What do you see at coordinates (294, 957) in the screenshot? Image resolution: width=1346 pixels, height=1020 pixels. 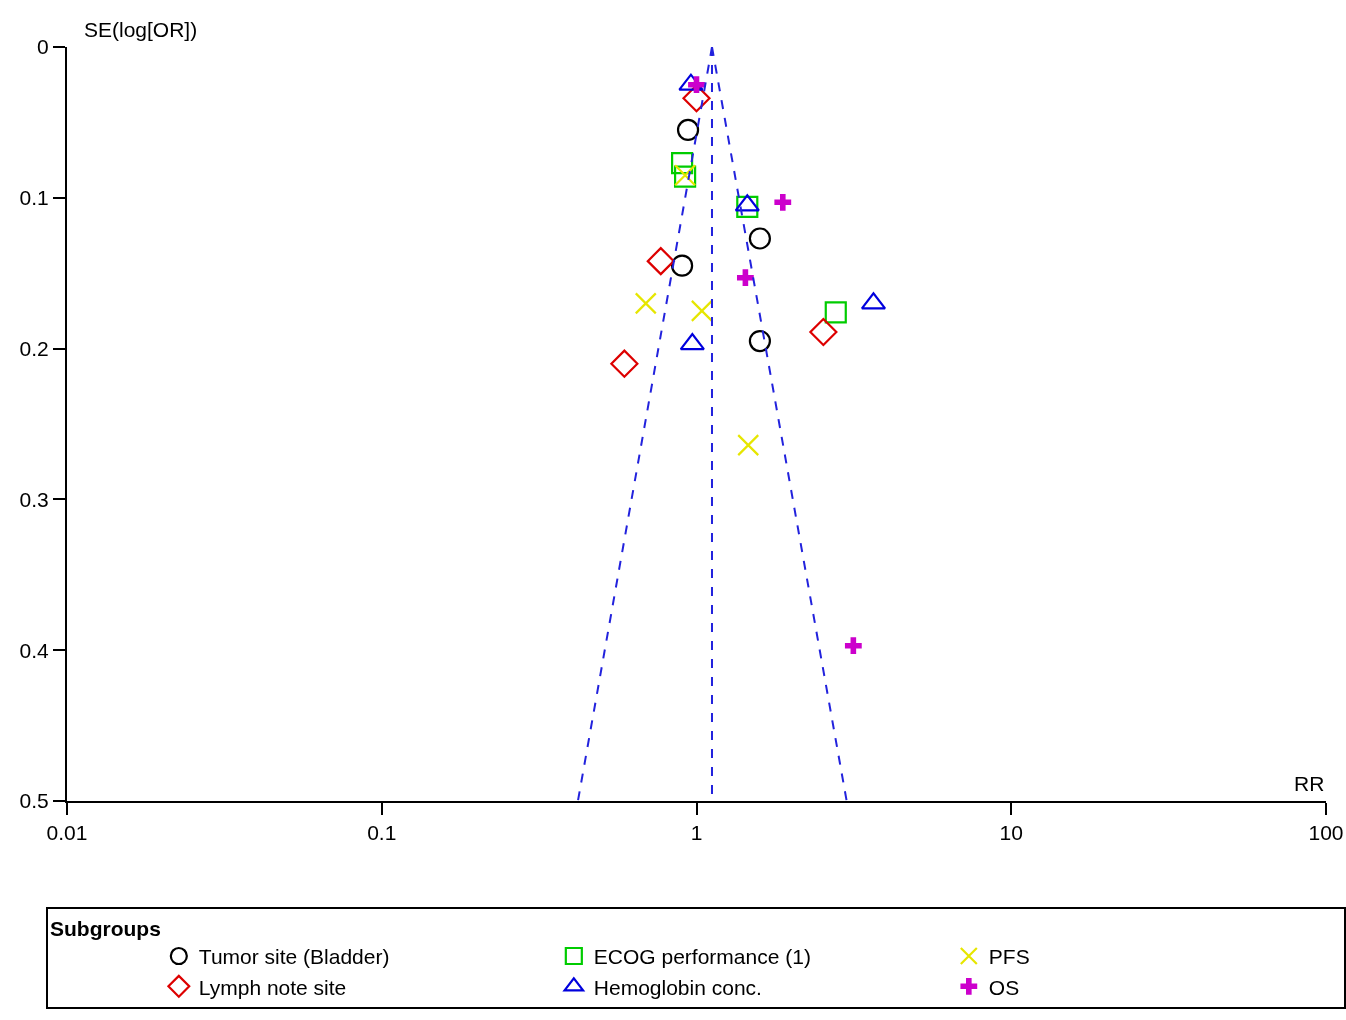 I see `legend-label: Tumor site (Bladder)` at bounding box center [294, 957].